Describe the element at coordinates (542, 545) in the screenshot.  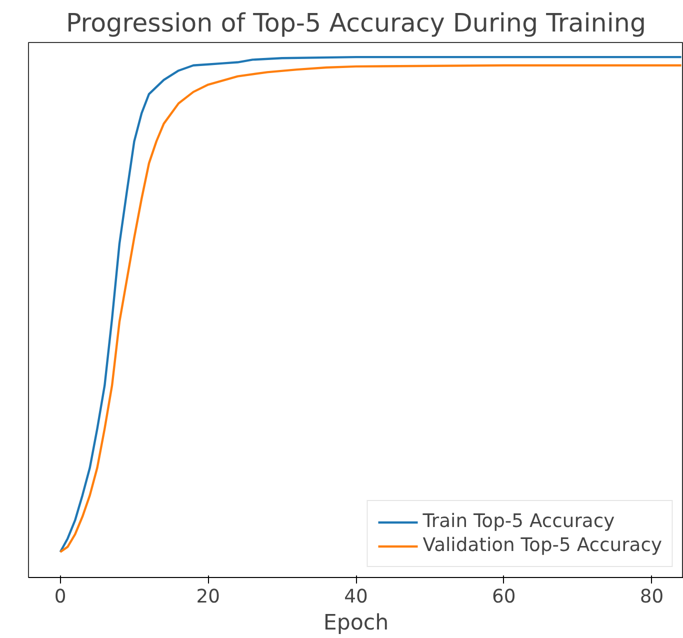
I see `legend-label: Validation Top-5 Accuracy` at that location.